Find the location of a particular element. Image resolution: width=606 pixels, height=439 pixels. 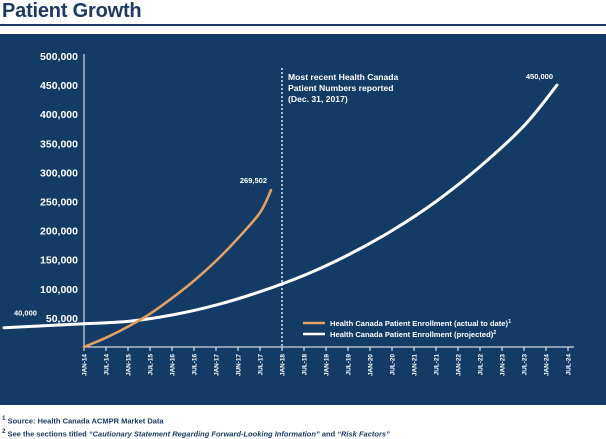

y-tick-label: 250,000 is located at coordinates (59, 203).